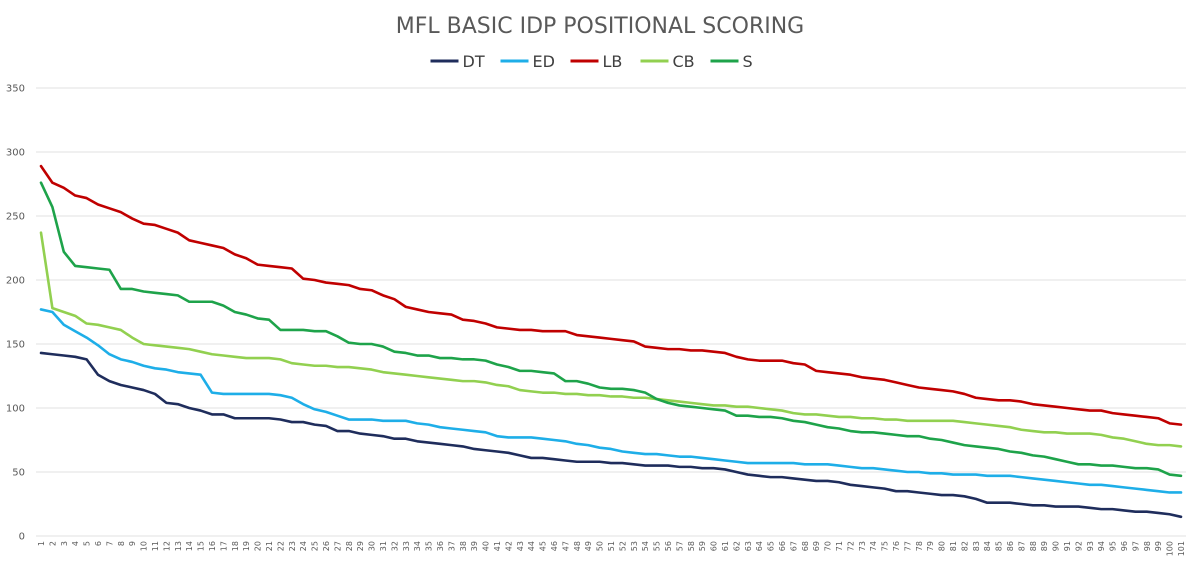 This screenshot has height=566, width=1200. I want to click on legend-label: DT, so click(474, 61).